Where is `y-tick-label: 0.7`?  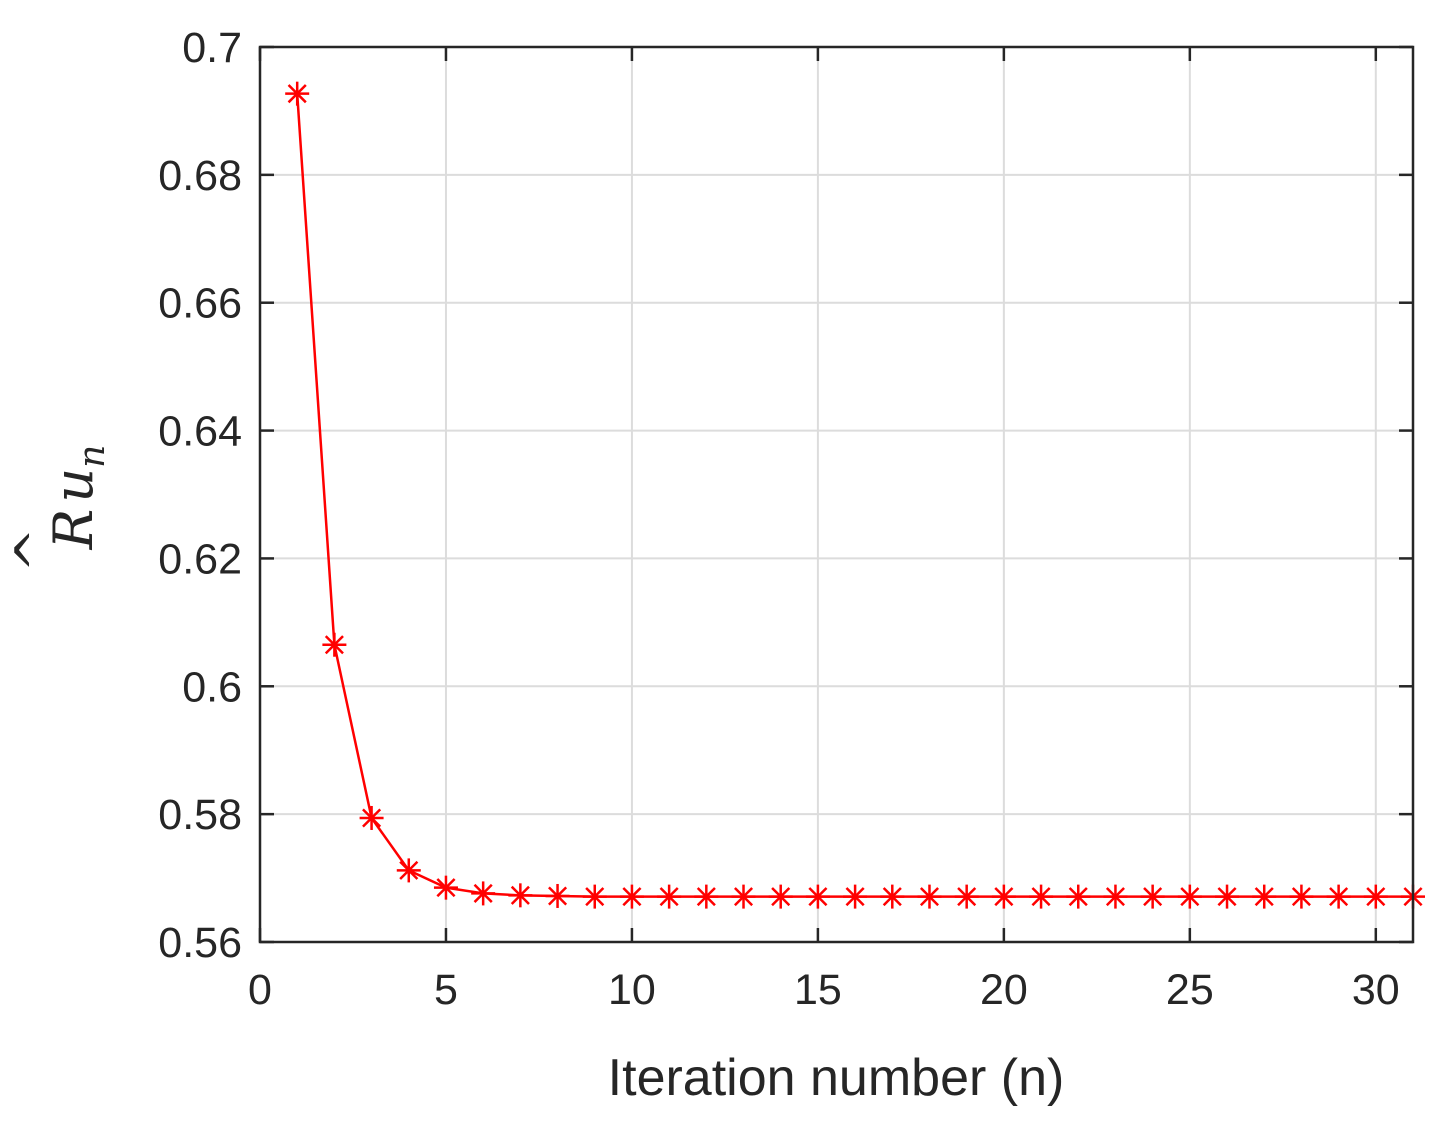
y-tick-label: 0.7 is located at coordinates (212, 48).